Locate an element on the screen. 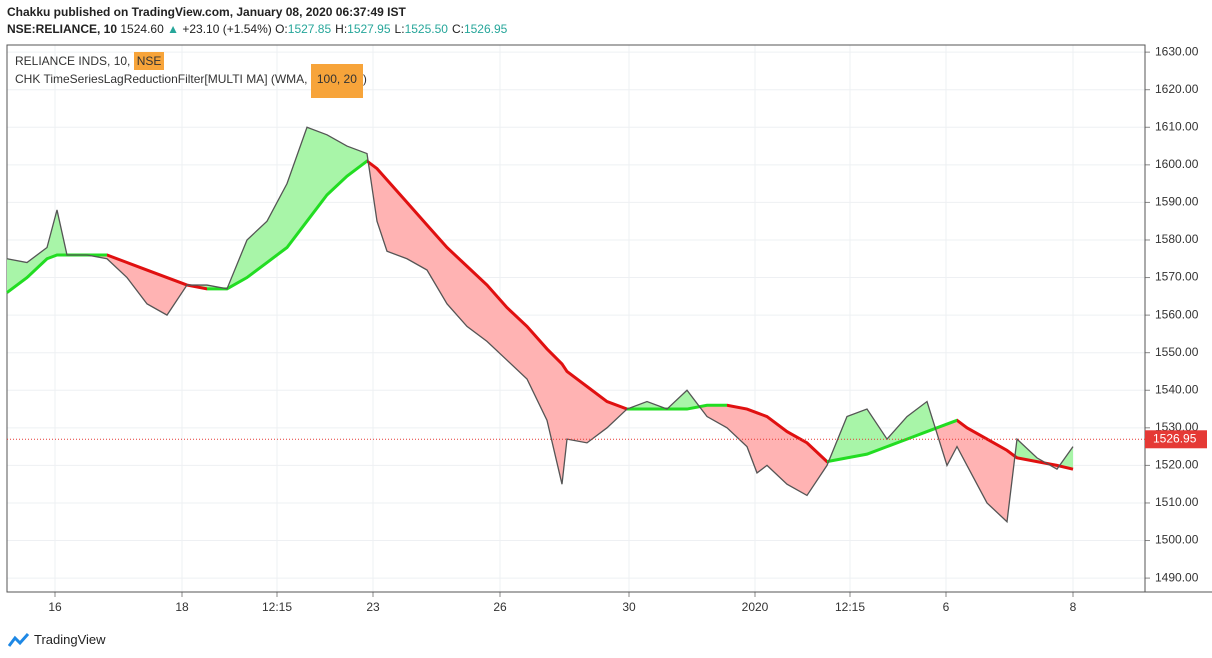 The image size is (1212, 658). legend-close: ) is located at coordinates (364, 79).